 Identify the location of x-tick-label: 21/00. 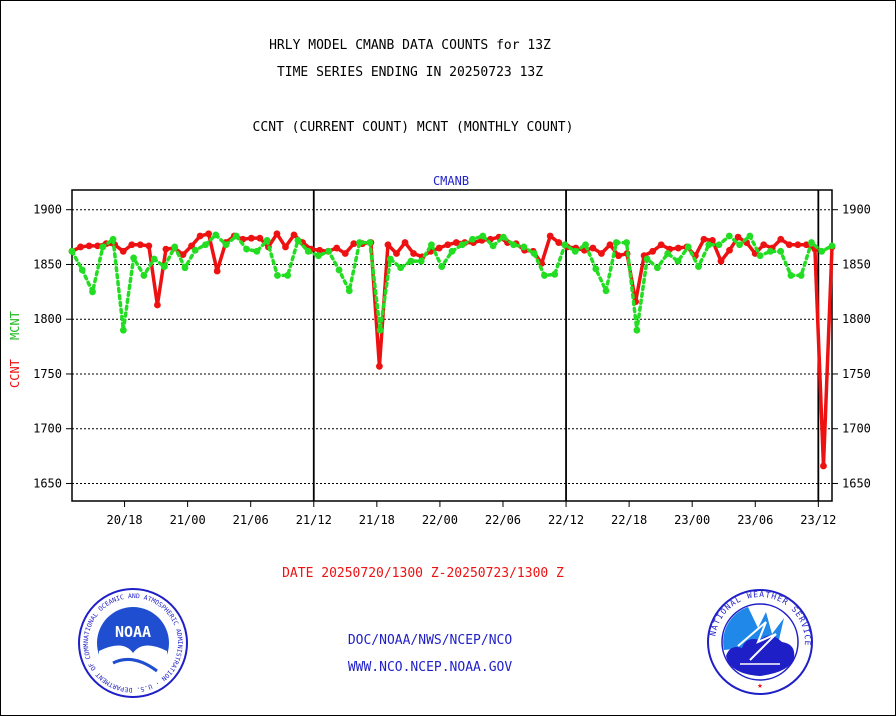
(188, 520).